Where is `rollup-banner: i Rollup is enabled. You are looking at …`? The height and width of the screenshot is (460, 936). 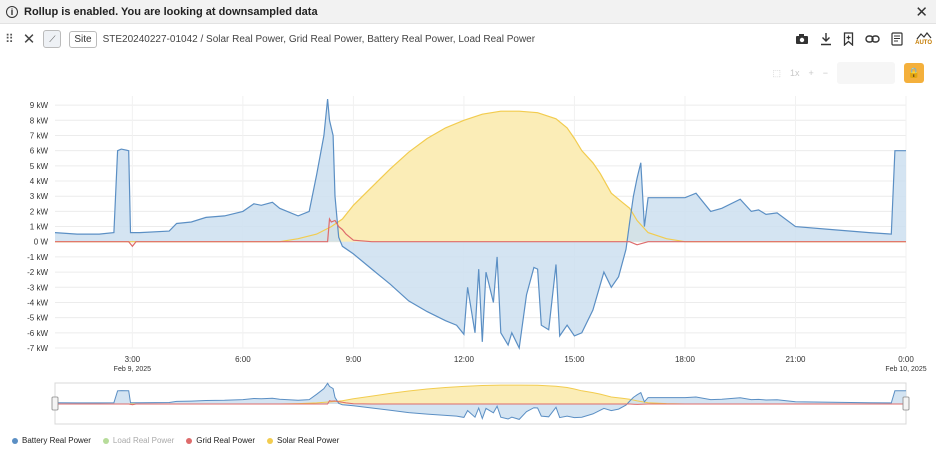
rollup-banner: i Rollup is enabled. You are looking at … is located at coordinates (468, 12).